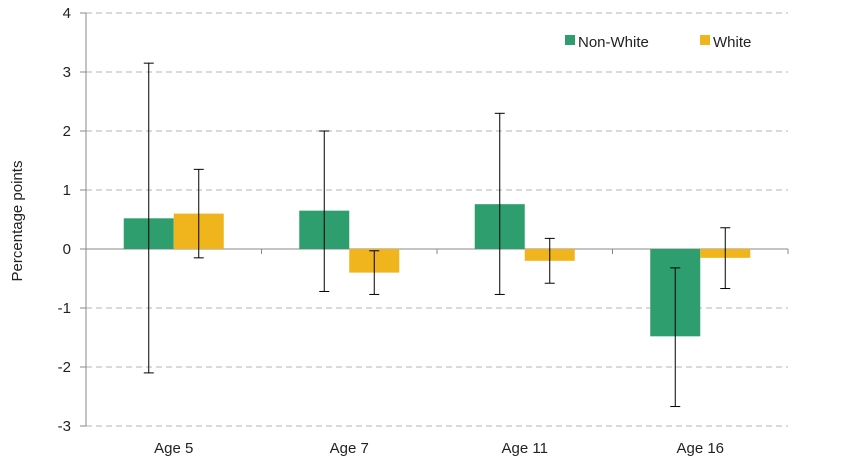  What do you see at coordinates (67, 249) in the screenshot?
I see `y-tick-label: 0` at bounding box center [67, 249].